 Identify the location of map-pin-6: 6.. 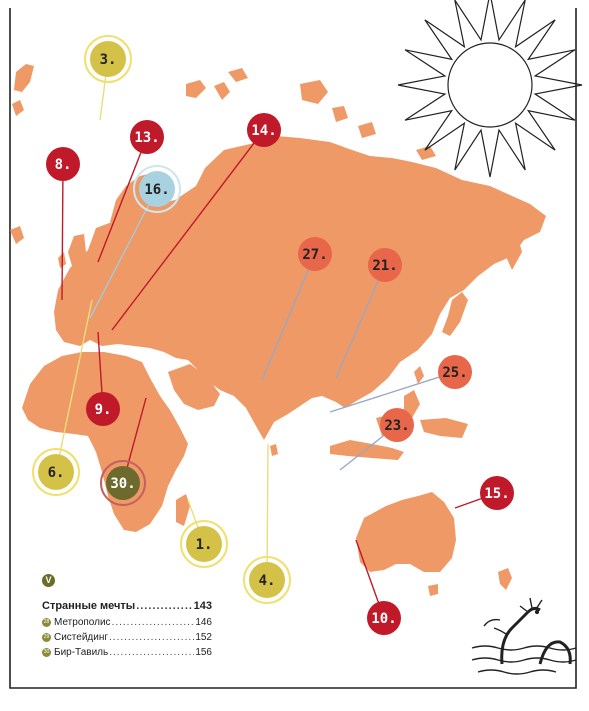
(56, 472).